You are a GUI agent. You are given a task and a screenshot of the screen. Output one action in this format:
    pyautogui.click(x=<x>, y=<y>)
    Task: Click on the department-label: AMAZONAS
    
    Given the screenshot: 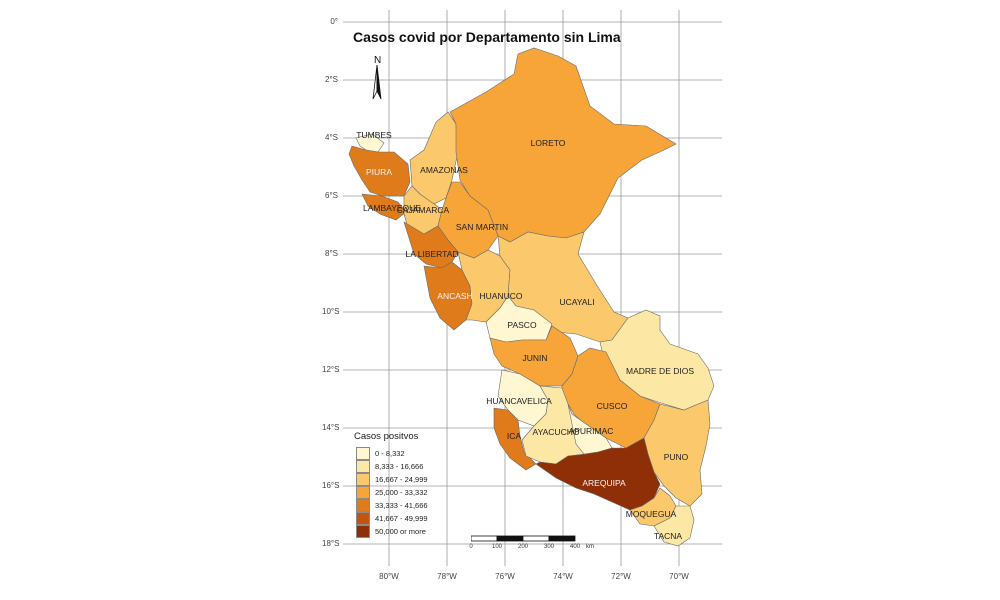 What is the action you would take?
    pyautogui.click(x=444, y=170)
    